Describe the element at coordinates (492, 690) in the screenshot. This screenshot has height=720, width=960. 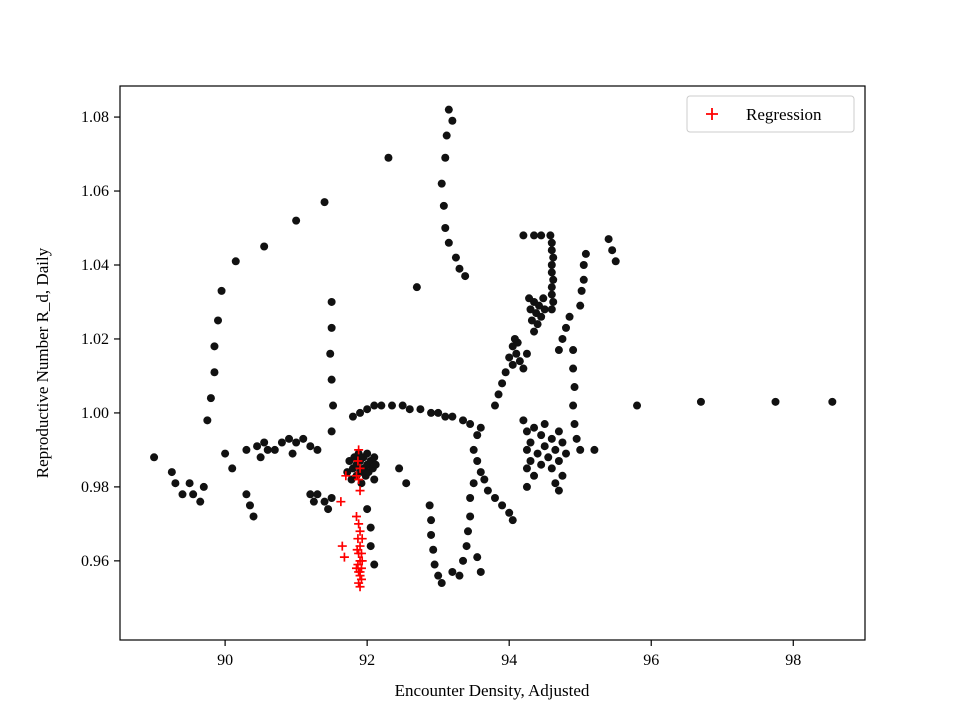
I see `x-axis-label: Encounter Density, Adjusted` at that location.